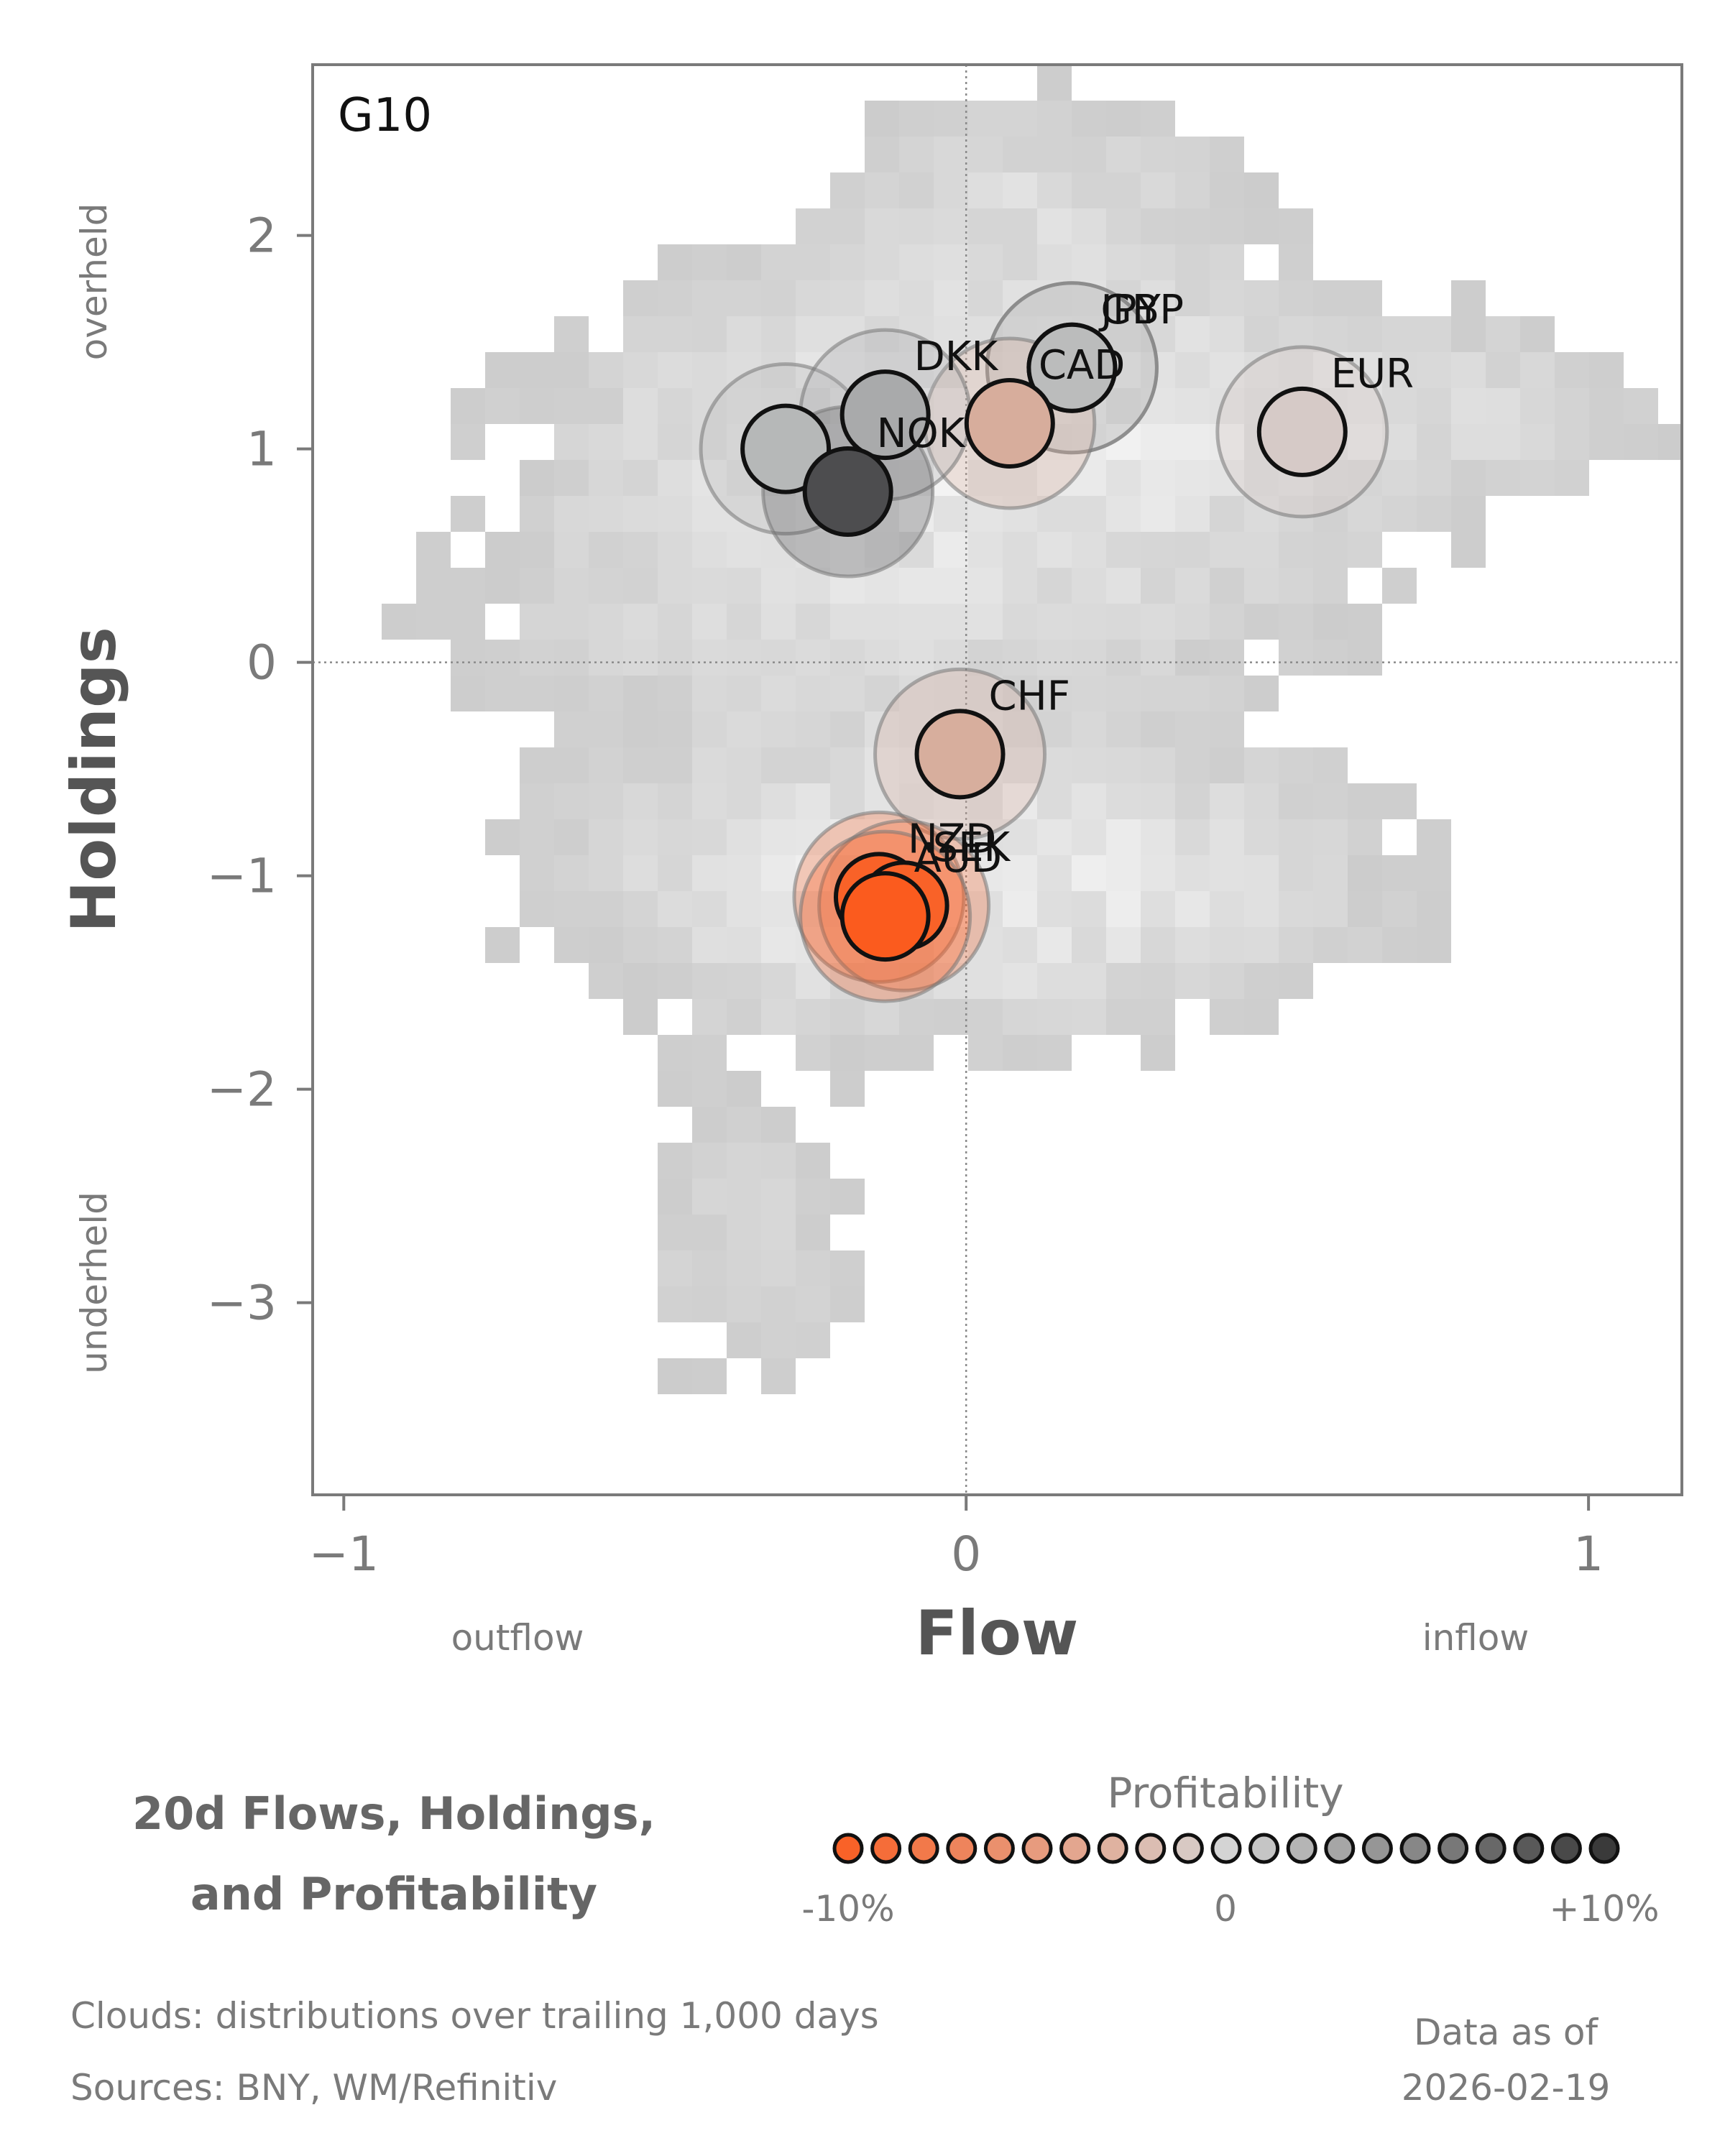 This screenshot has width=1725, height=2156. What do you see at coordinates (242, 1303) in the screenshot?
I see `y-tick-label: −3` at bounding box center [242, 1303].